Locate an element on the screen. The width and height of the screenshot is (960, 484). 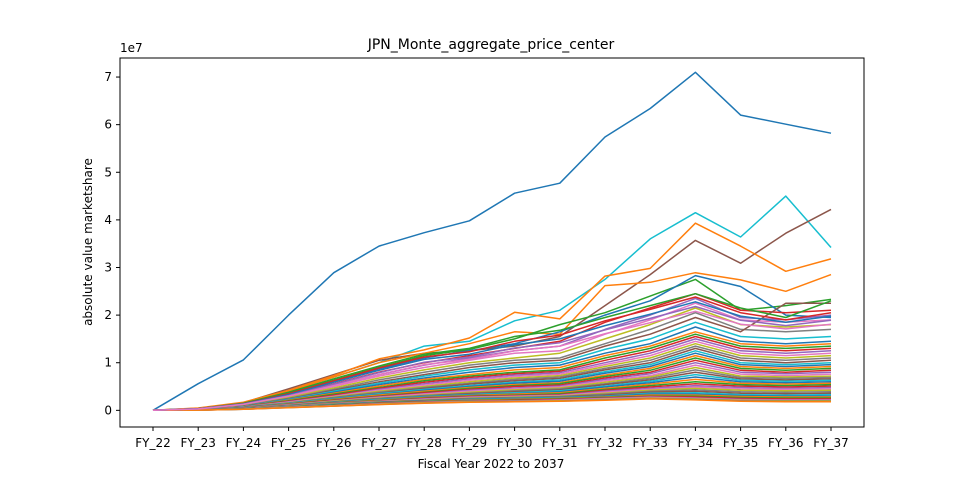
chart-title: JPN_Monte_aggregate_price_center is located at coordinates (491, 45).